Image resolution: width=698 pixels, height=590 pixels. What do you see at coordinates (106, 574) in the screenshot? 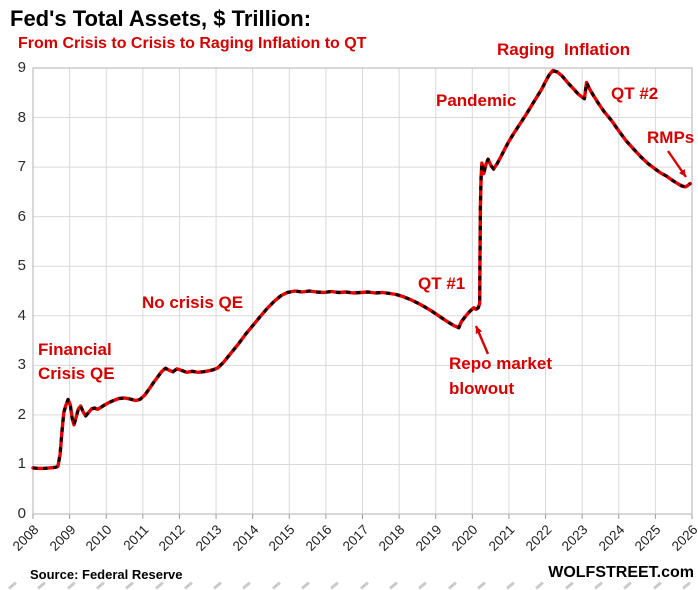
I see `source-note: Source: Federal Reserve` at bounding box center [106, 574].